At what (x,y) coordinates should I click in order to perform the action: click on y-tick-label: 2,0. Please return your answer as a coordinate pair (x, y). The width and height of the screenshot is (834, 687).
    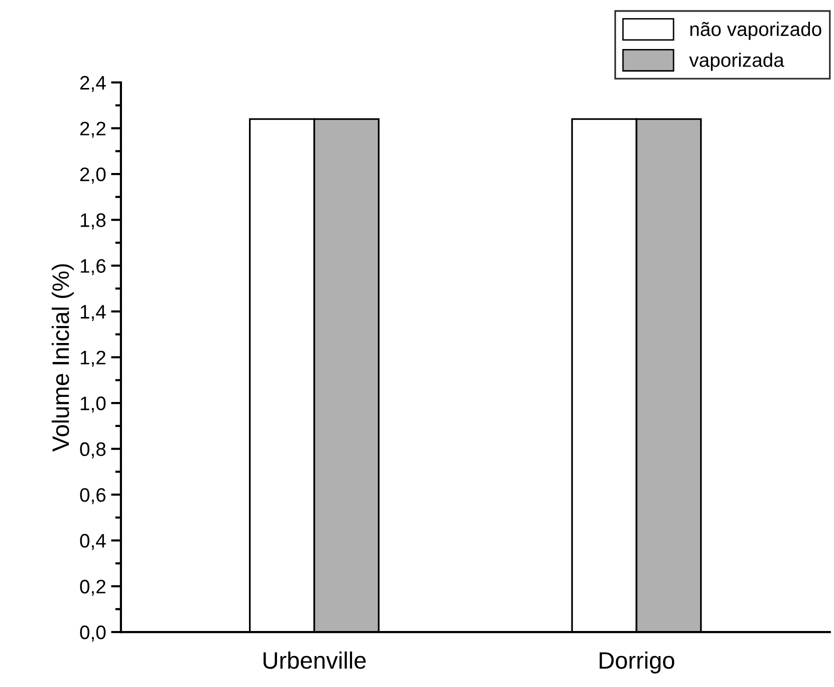
    Looking at the image, I should click on (93, 176).